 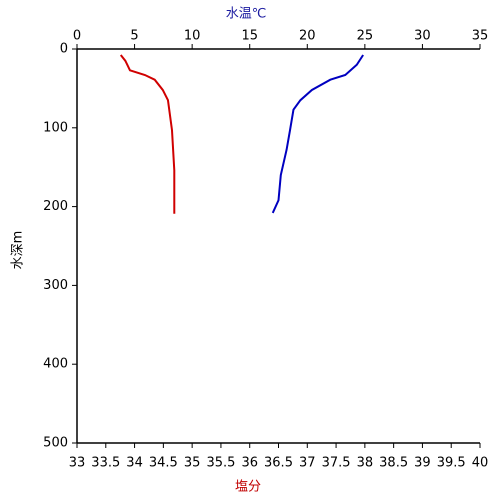 What do you see at coordinates (192, 36) in the screenshot?
I see `x2-tick-label: 10` at bounding box center [192, 36].